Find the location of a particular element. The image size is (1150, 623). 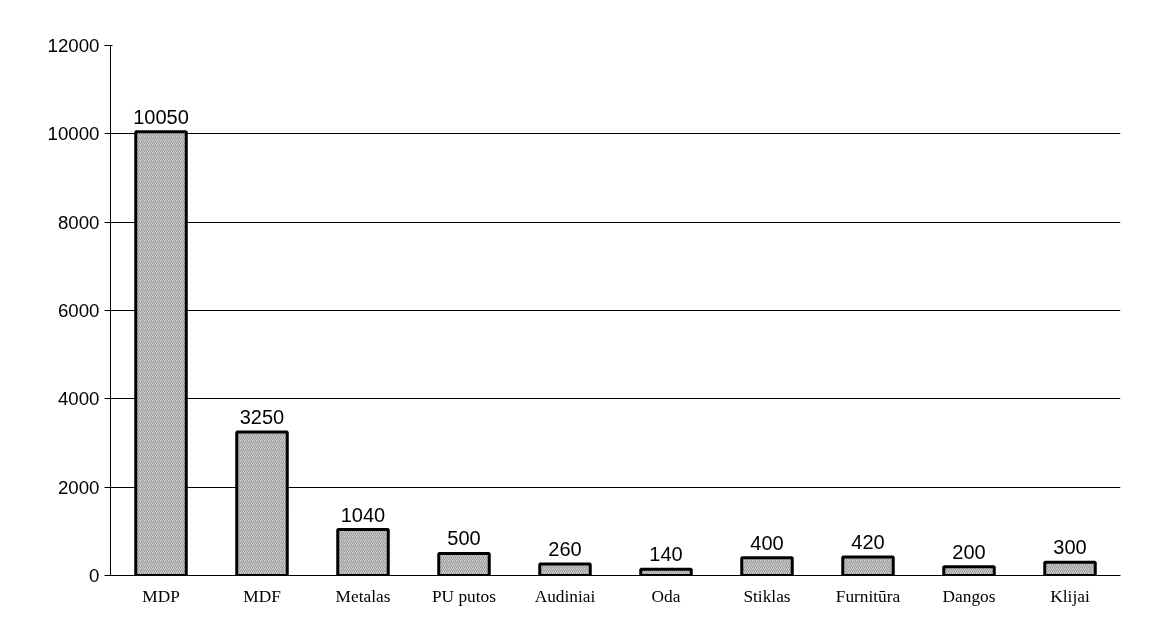

y-tick-label: 8000 is located at coordinates (79, 222).